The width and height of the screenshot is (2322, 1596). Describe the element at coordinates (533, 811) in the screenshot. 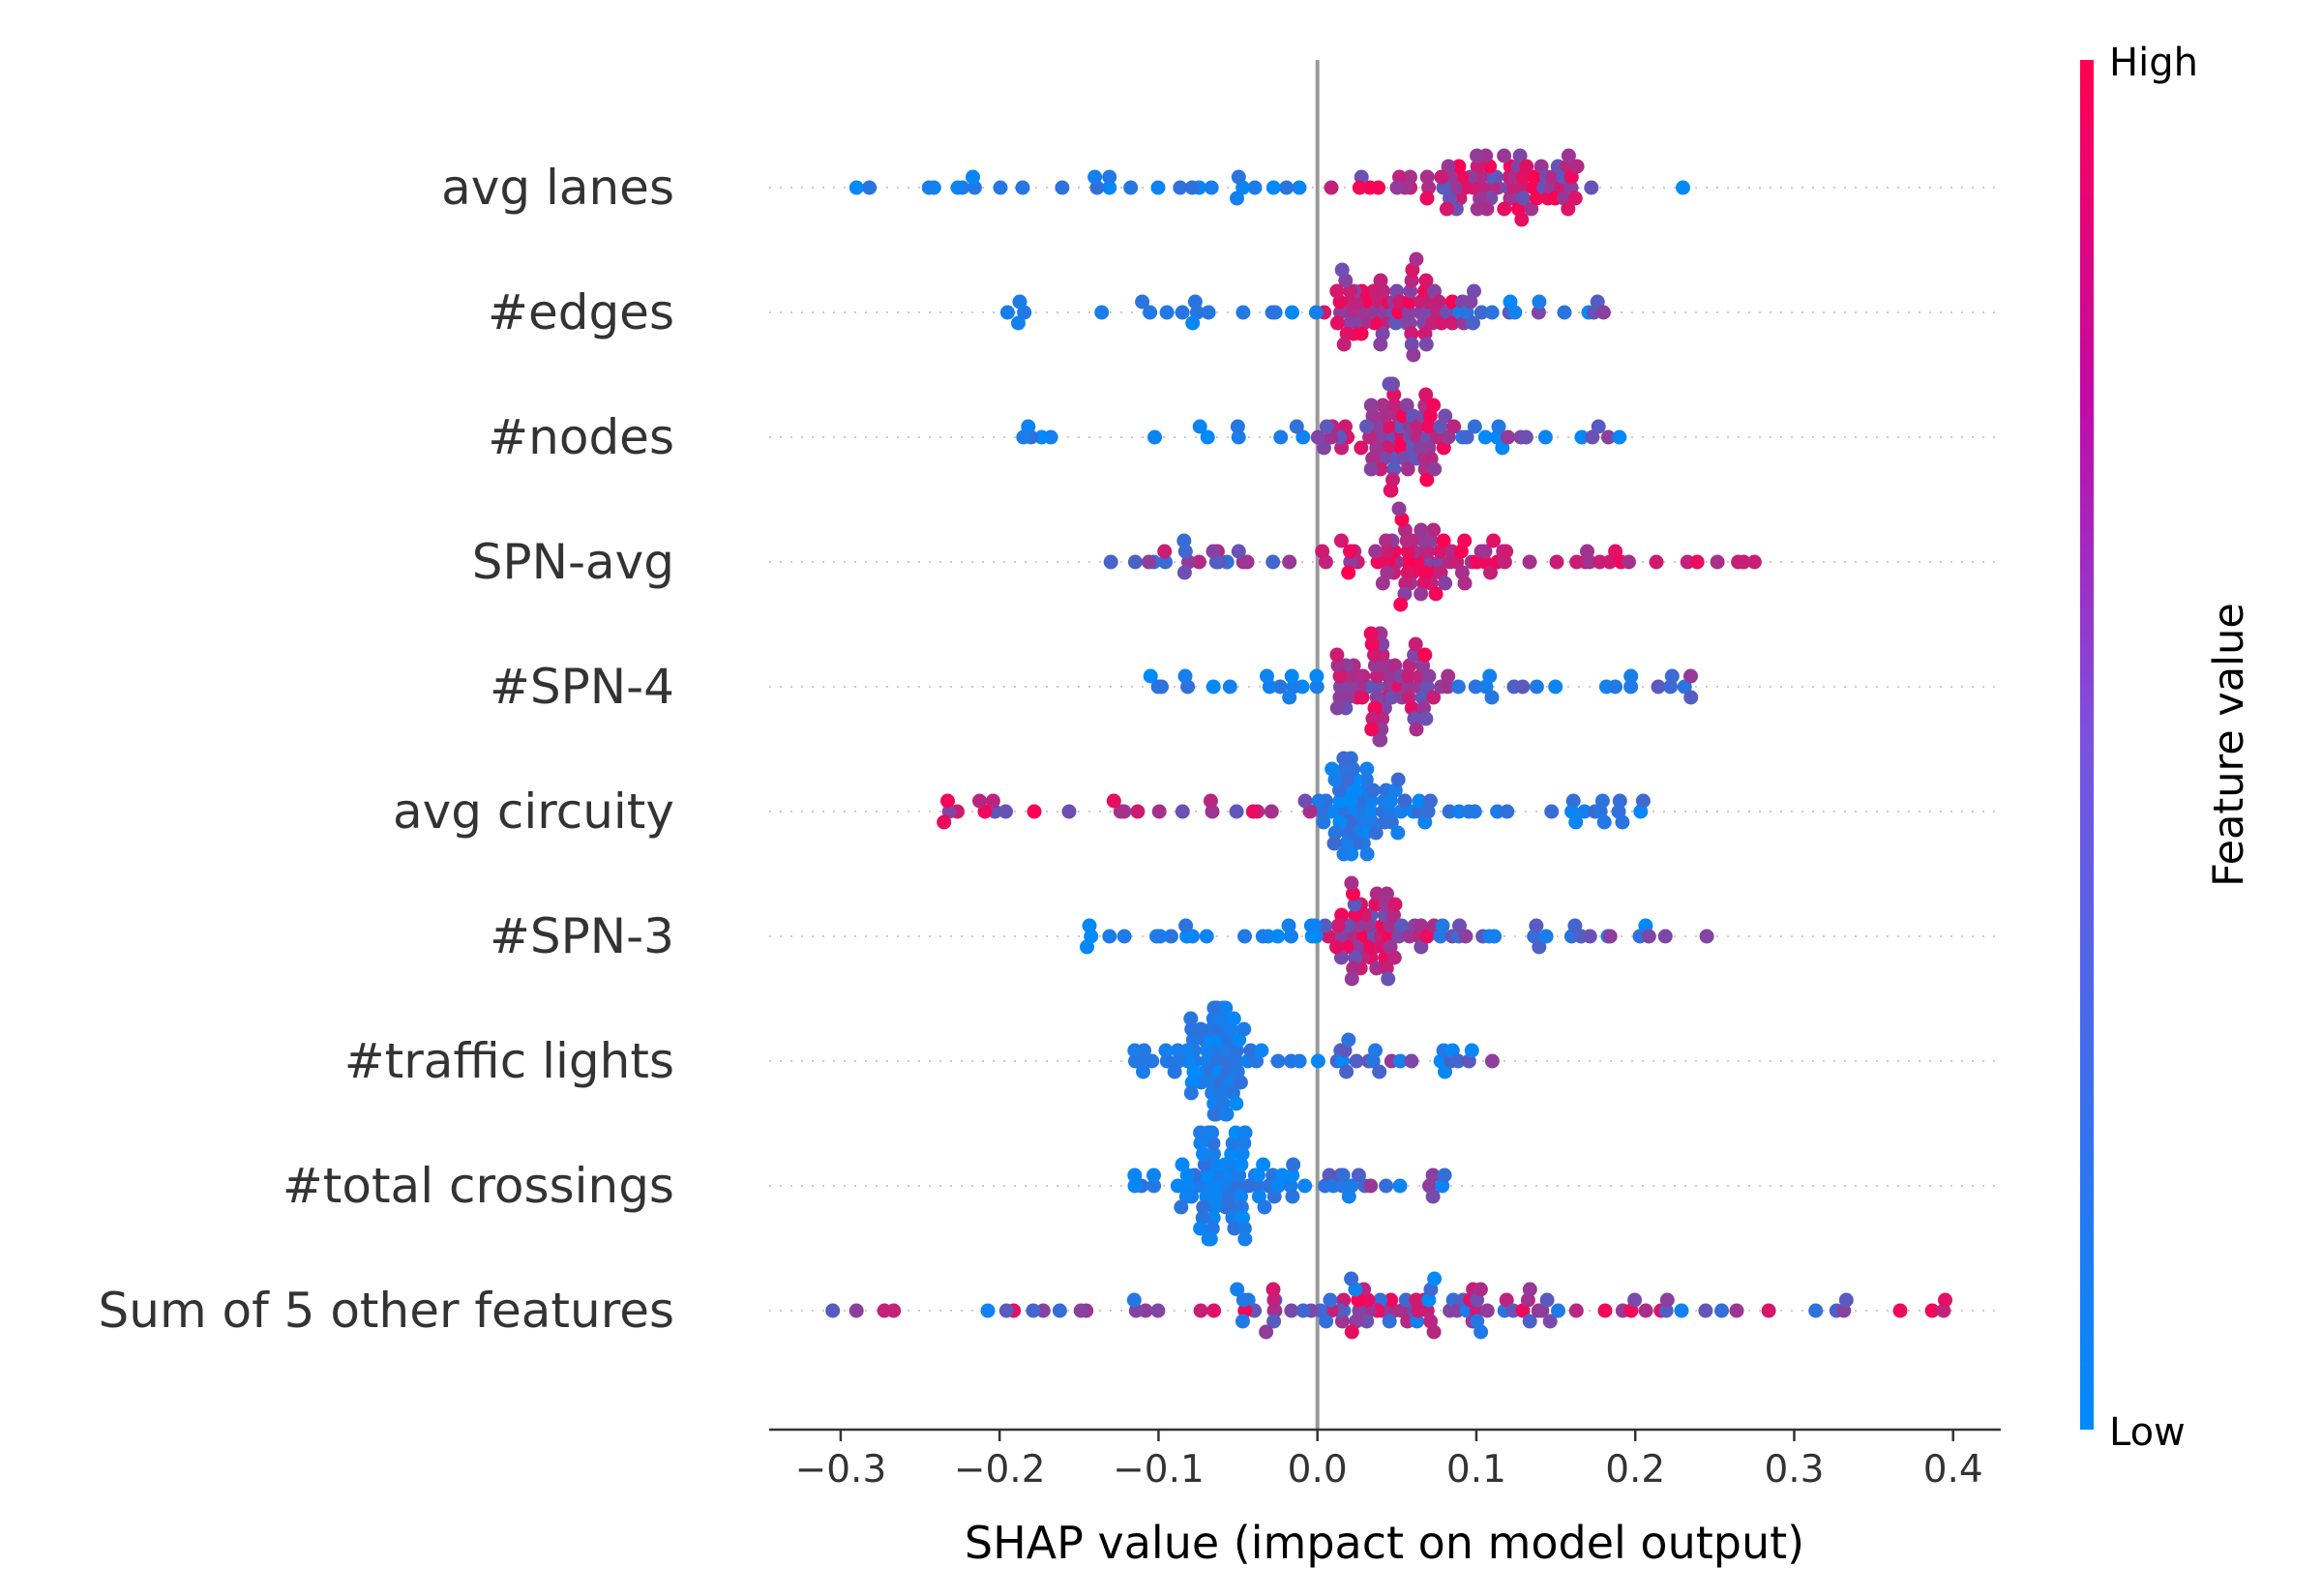

I see `feature-label: avg circuity` at that location.